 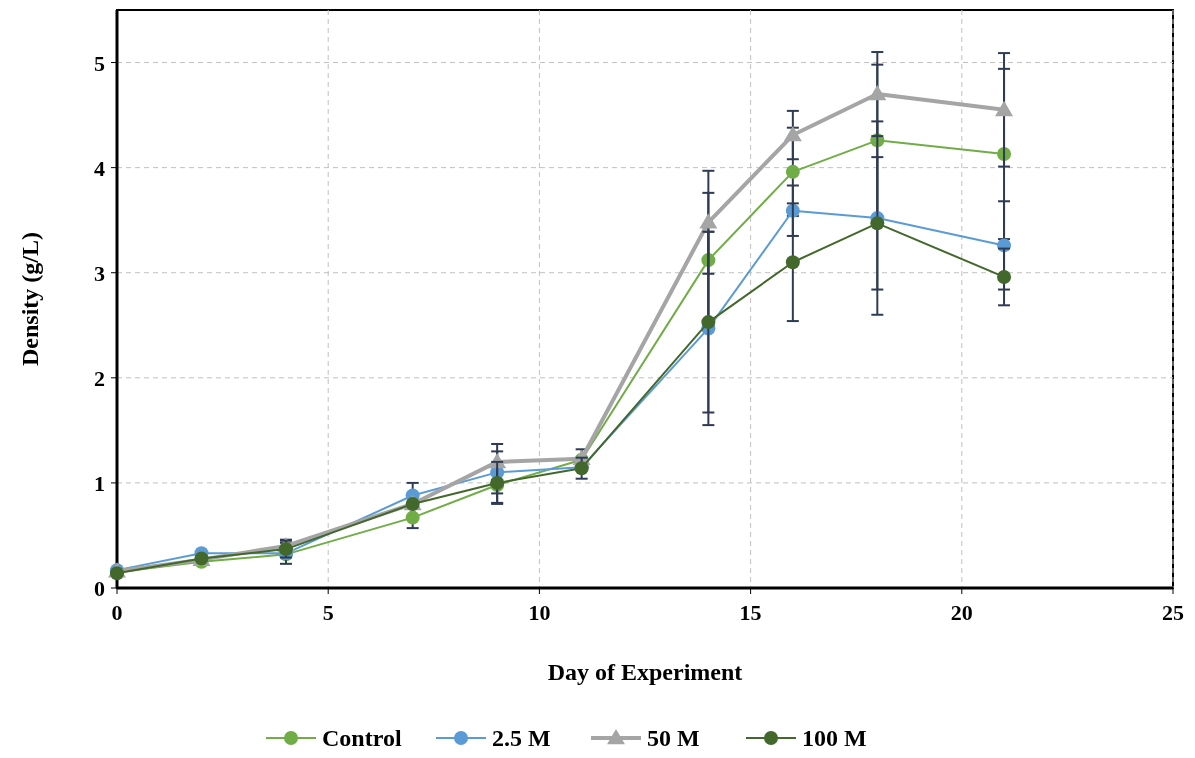 I want to click on y-tick-label: 0, so click(x=99, y=588).